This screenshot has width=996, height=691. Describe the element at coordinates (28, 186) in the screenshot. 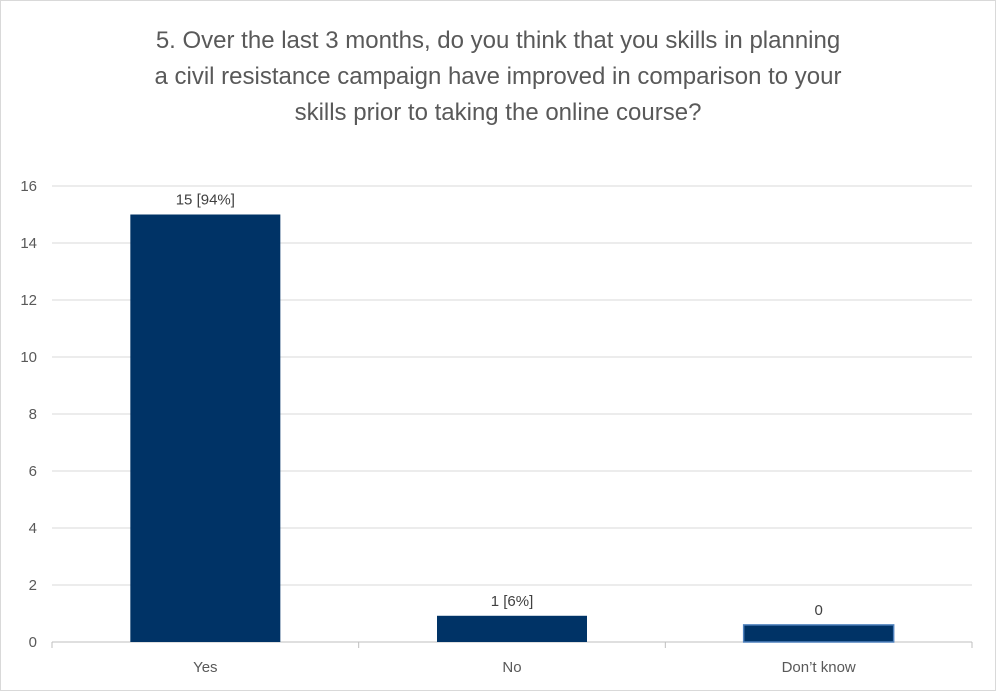

I see `y-tick-label: 16` at that location.